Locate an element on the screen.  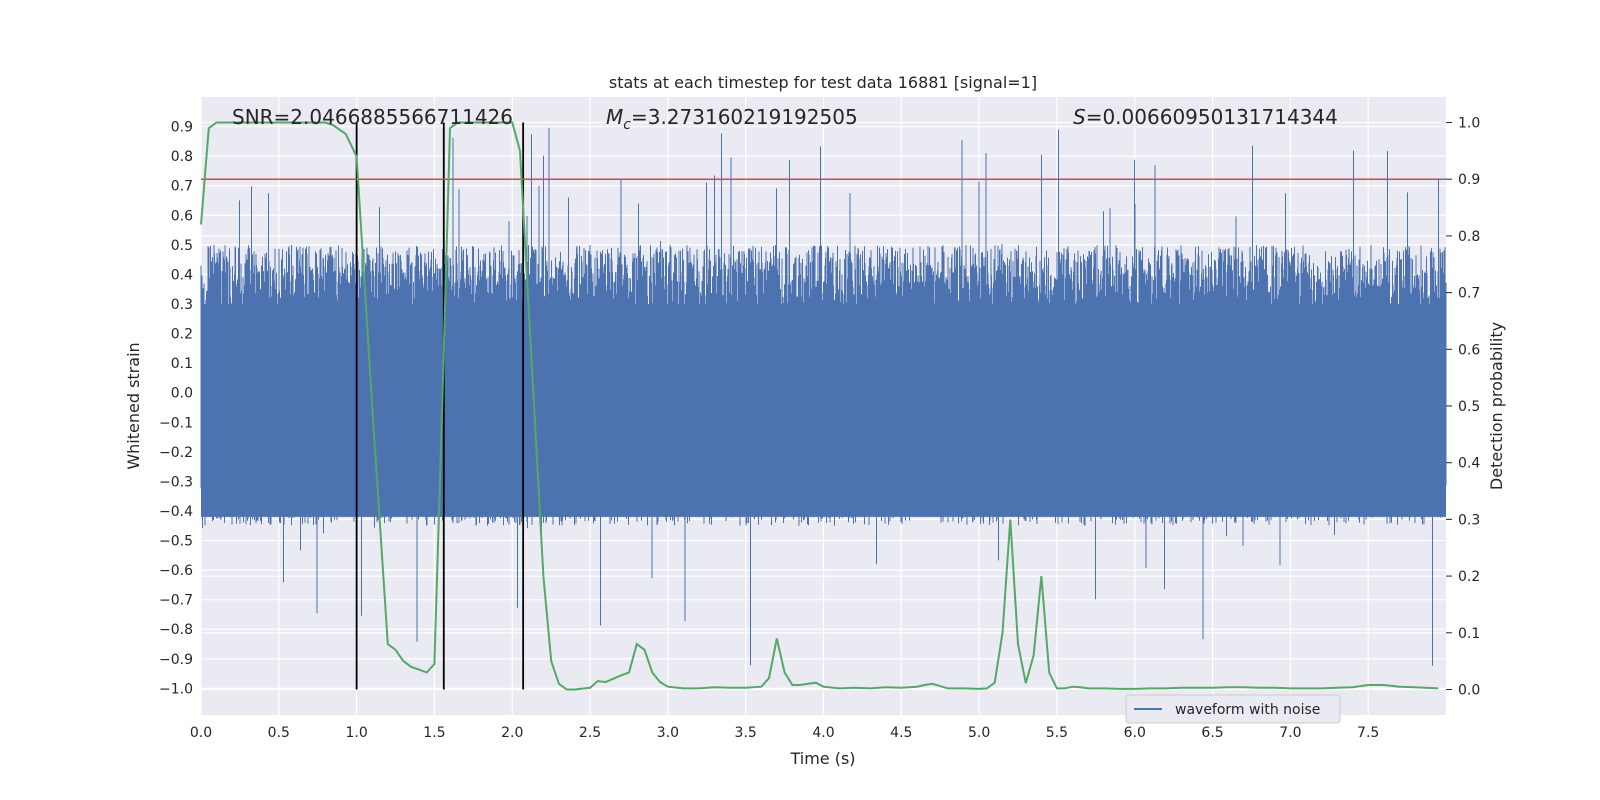
y2-tick-label: 0.3 is located at coordinates (1469, 520).